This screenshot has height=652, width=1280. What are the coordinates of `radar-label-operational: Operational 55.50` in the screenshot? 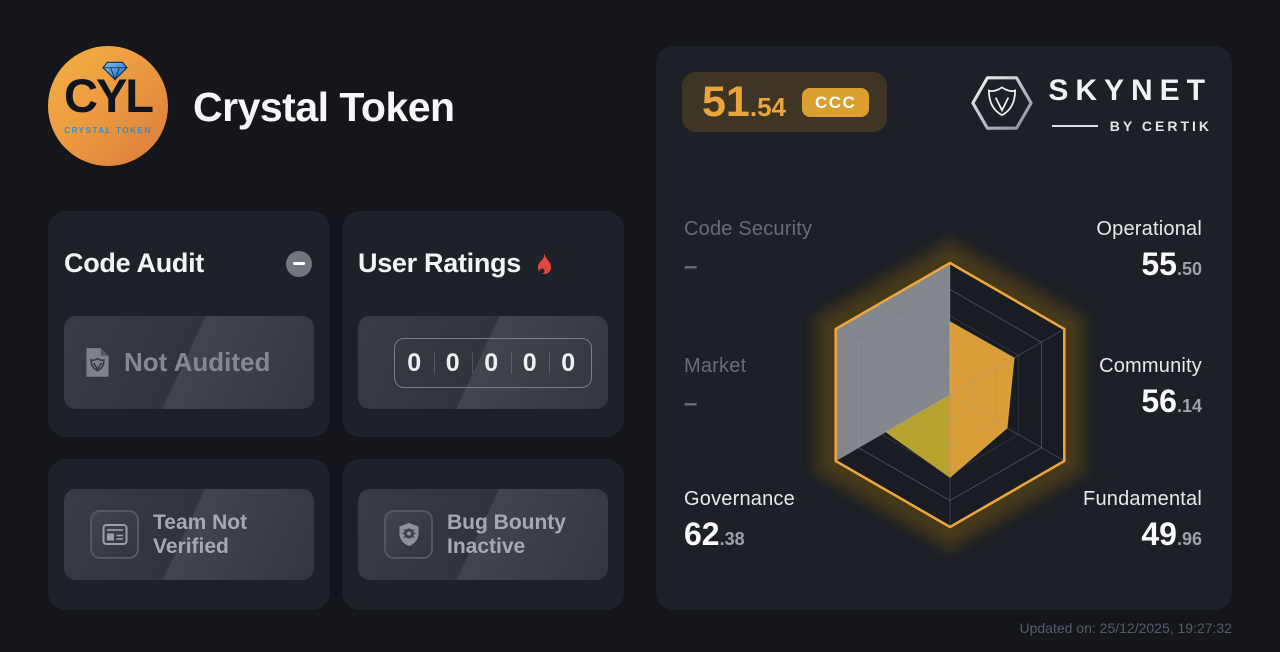 It's located at (1149, 250).